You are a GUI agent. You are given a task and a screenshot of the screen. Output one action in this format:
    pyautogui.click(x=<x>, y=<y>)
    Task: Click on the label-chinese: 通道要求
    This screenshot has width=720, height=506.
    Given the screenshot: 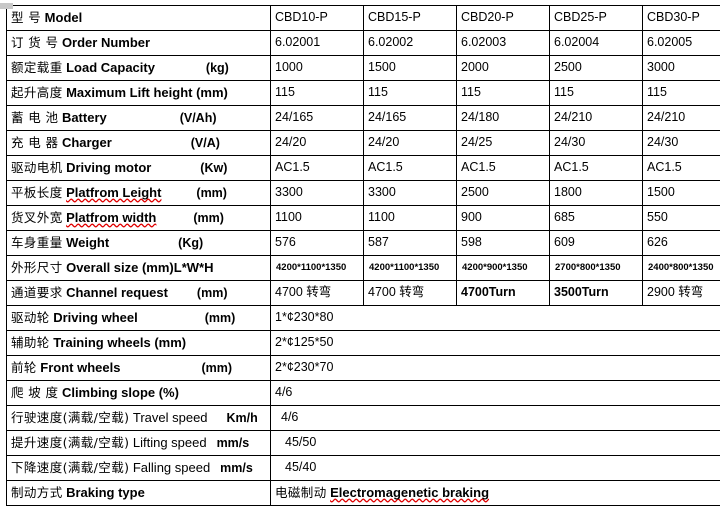 What is the action you would take?
    pyautogui.click(x=37, y=292)
    